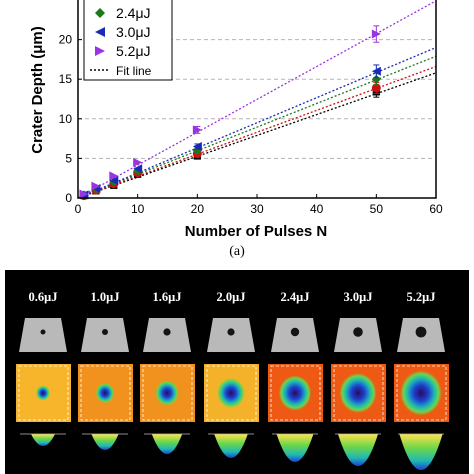 This screenshot has width=474, height=474. What do you see at coordinates (198, 209) in the screenshot?
I see `x-tick-label: 20` at bounding box center [198, 209].